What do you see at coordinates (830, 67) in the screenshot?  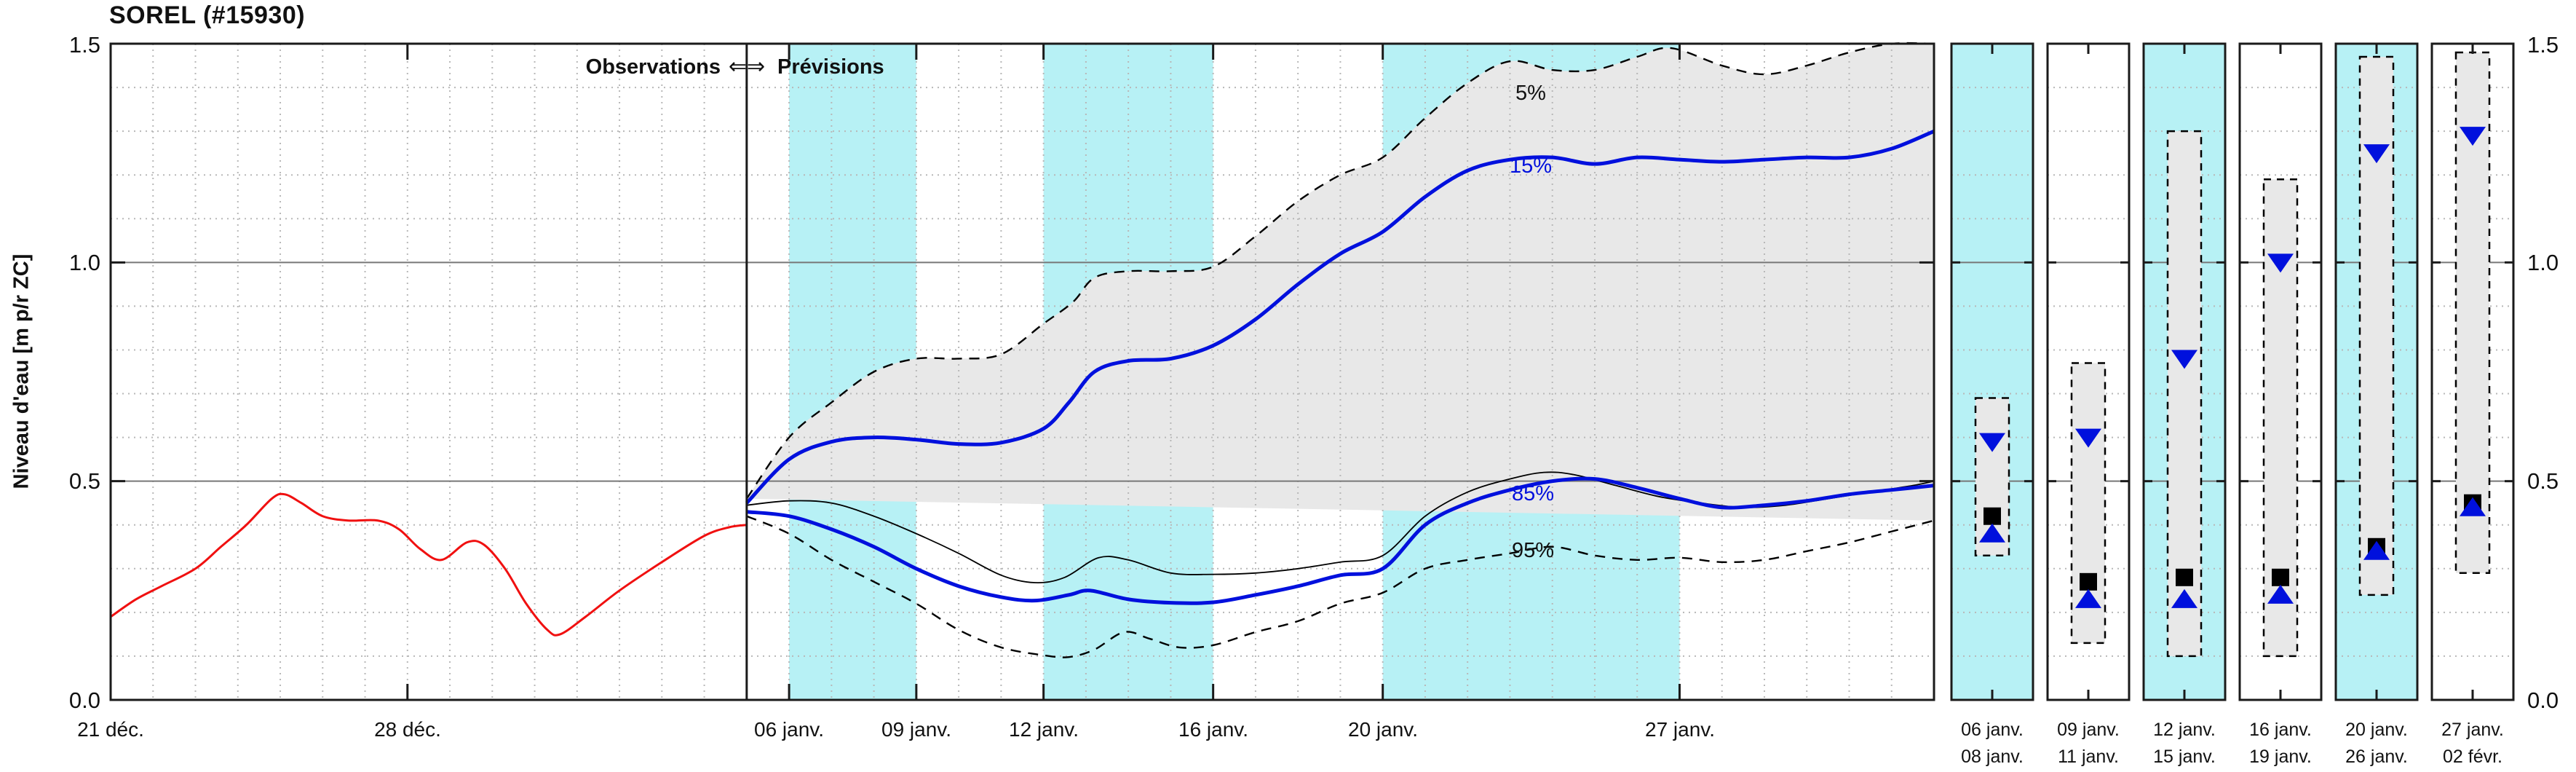 I see `previsions-header: Prévisions` at bounding box center [830, 67].